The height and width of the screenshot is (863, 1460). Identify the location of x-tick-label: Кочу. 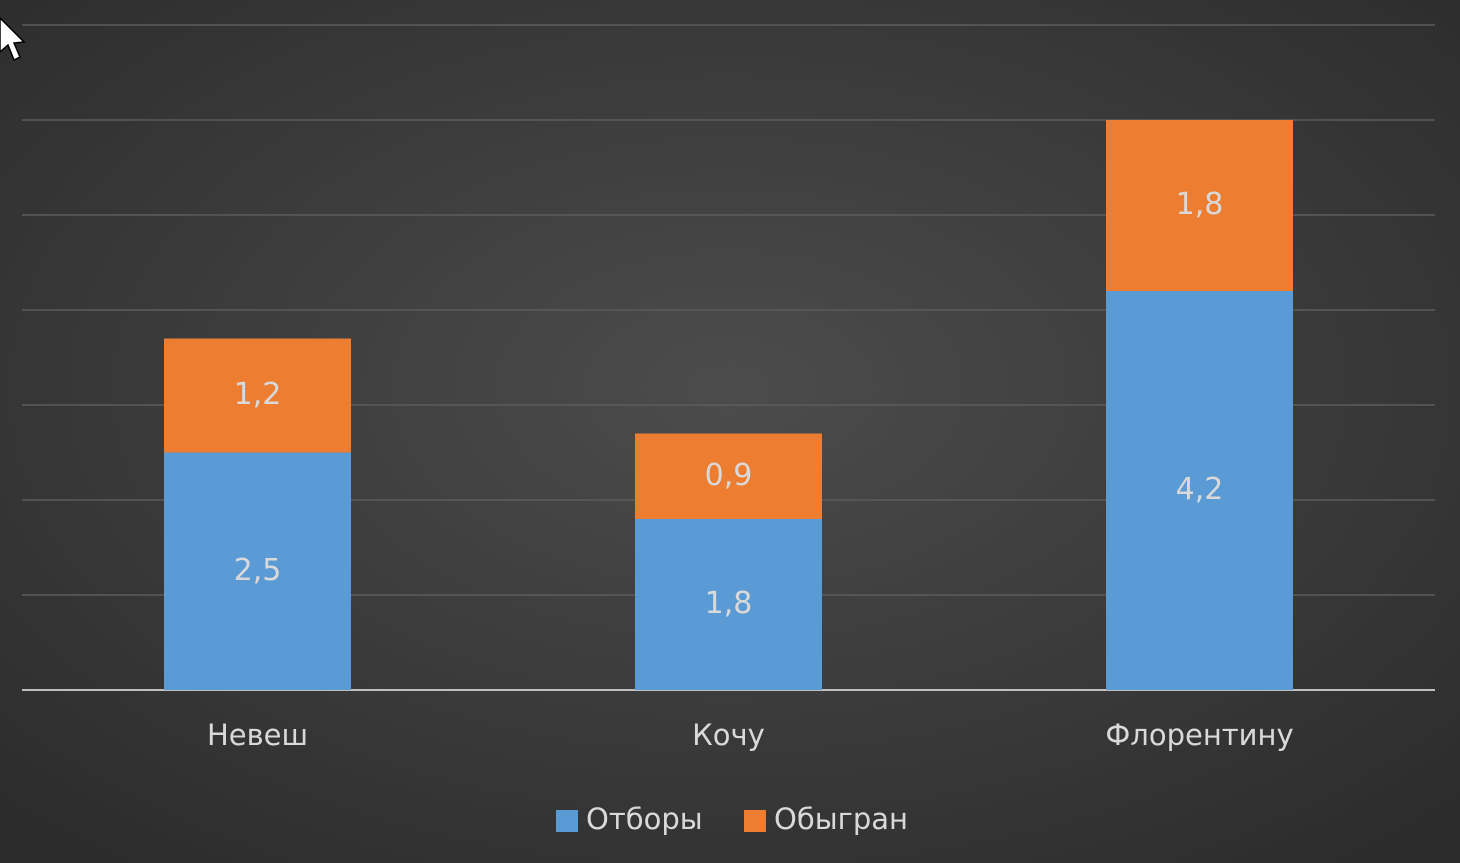
(728, 735).